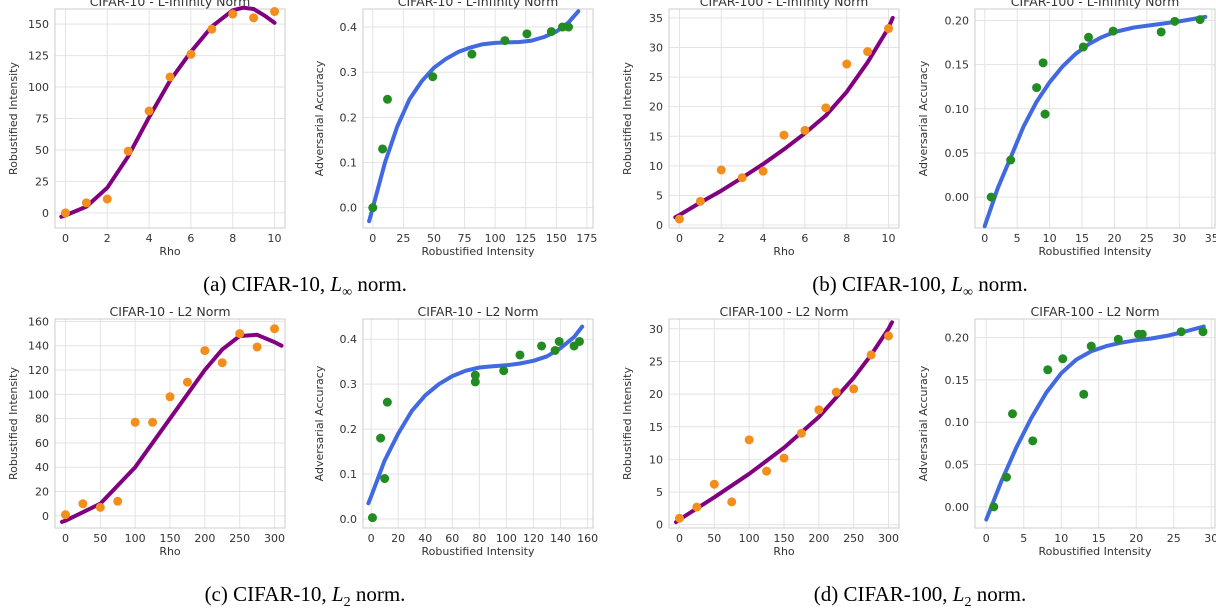 This screenshot has height=613, width=1216. I want to click on y-tick-label: 0.1, so click(349, 474).